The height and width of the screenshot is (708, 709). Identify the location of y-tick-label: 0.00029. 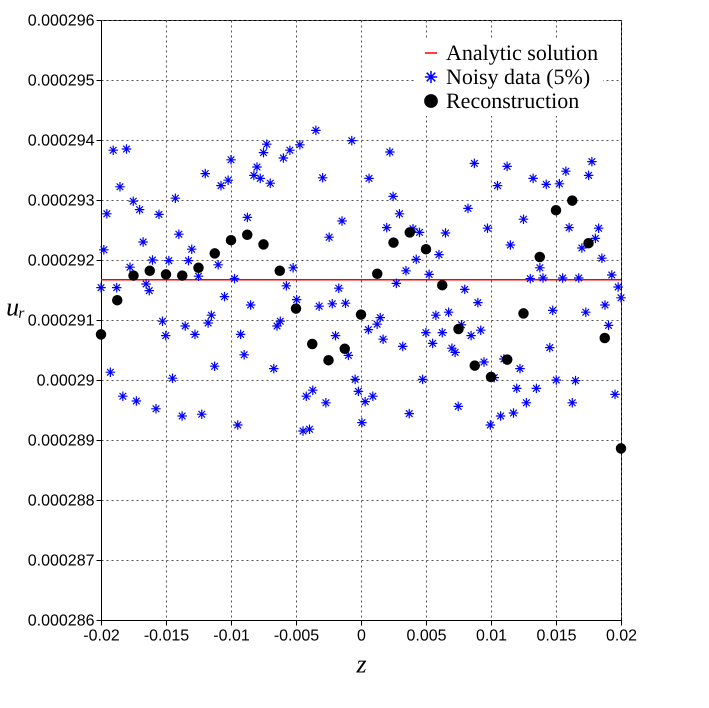
(65, 381).